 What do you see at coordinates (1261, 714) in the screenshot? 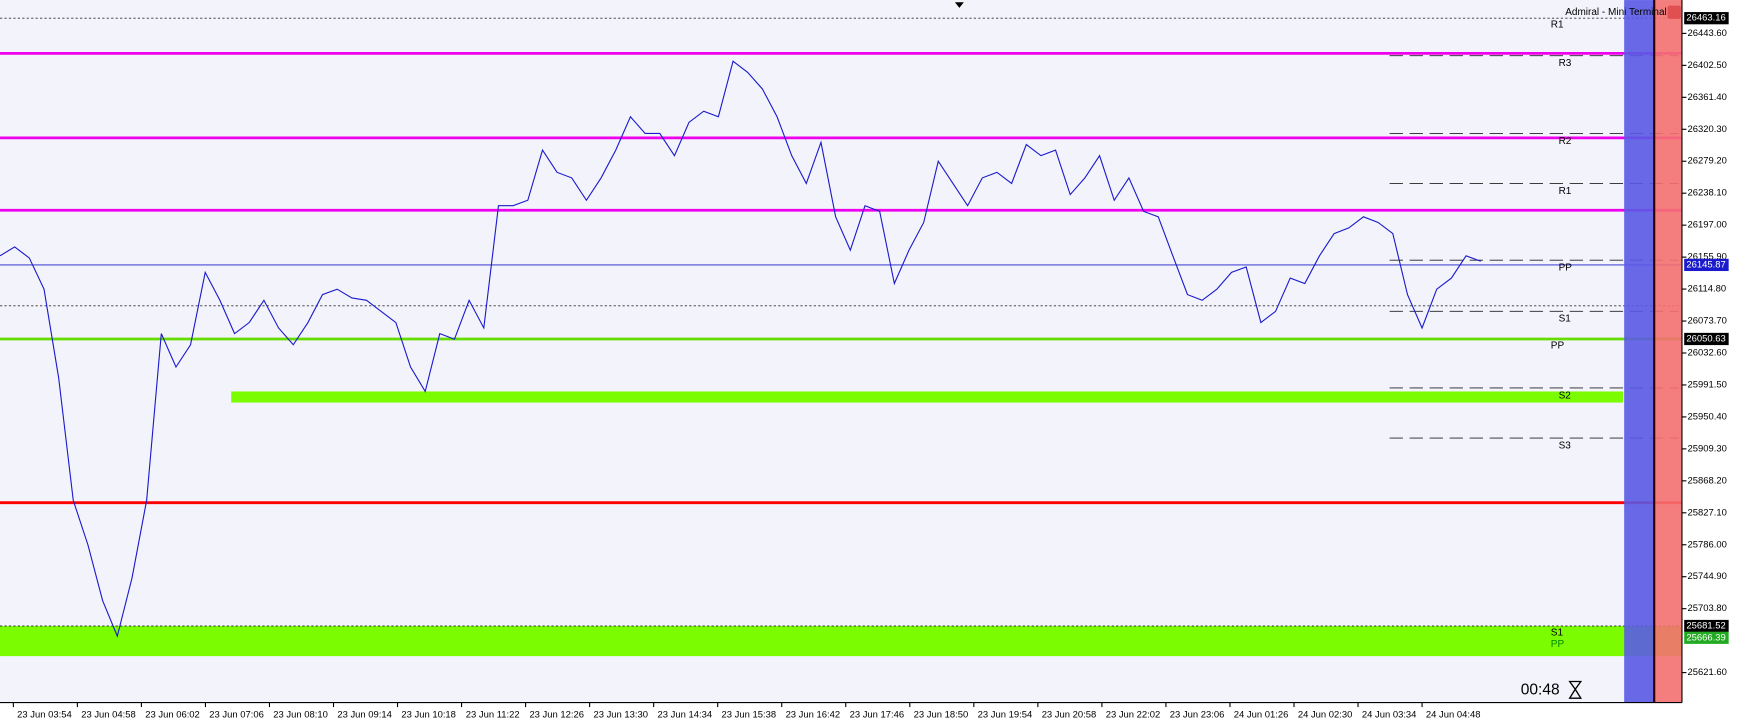
I see `x-tick-label: 24 Jun 01:26` at bounding box center [1261, 714].